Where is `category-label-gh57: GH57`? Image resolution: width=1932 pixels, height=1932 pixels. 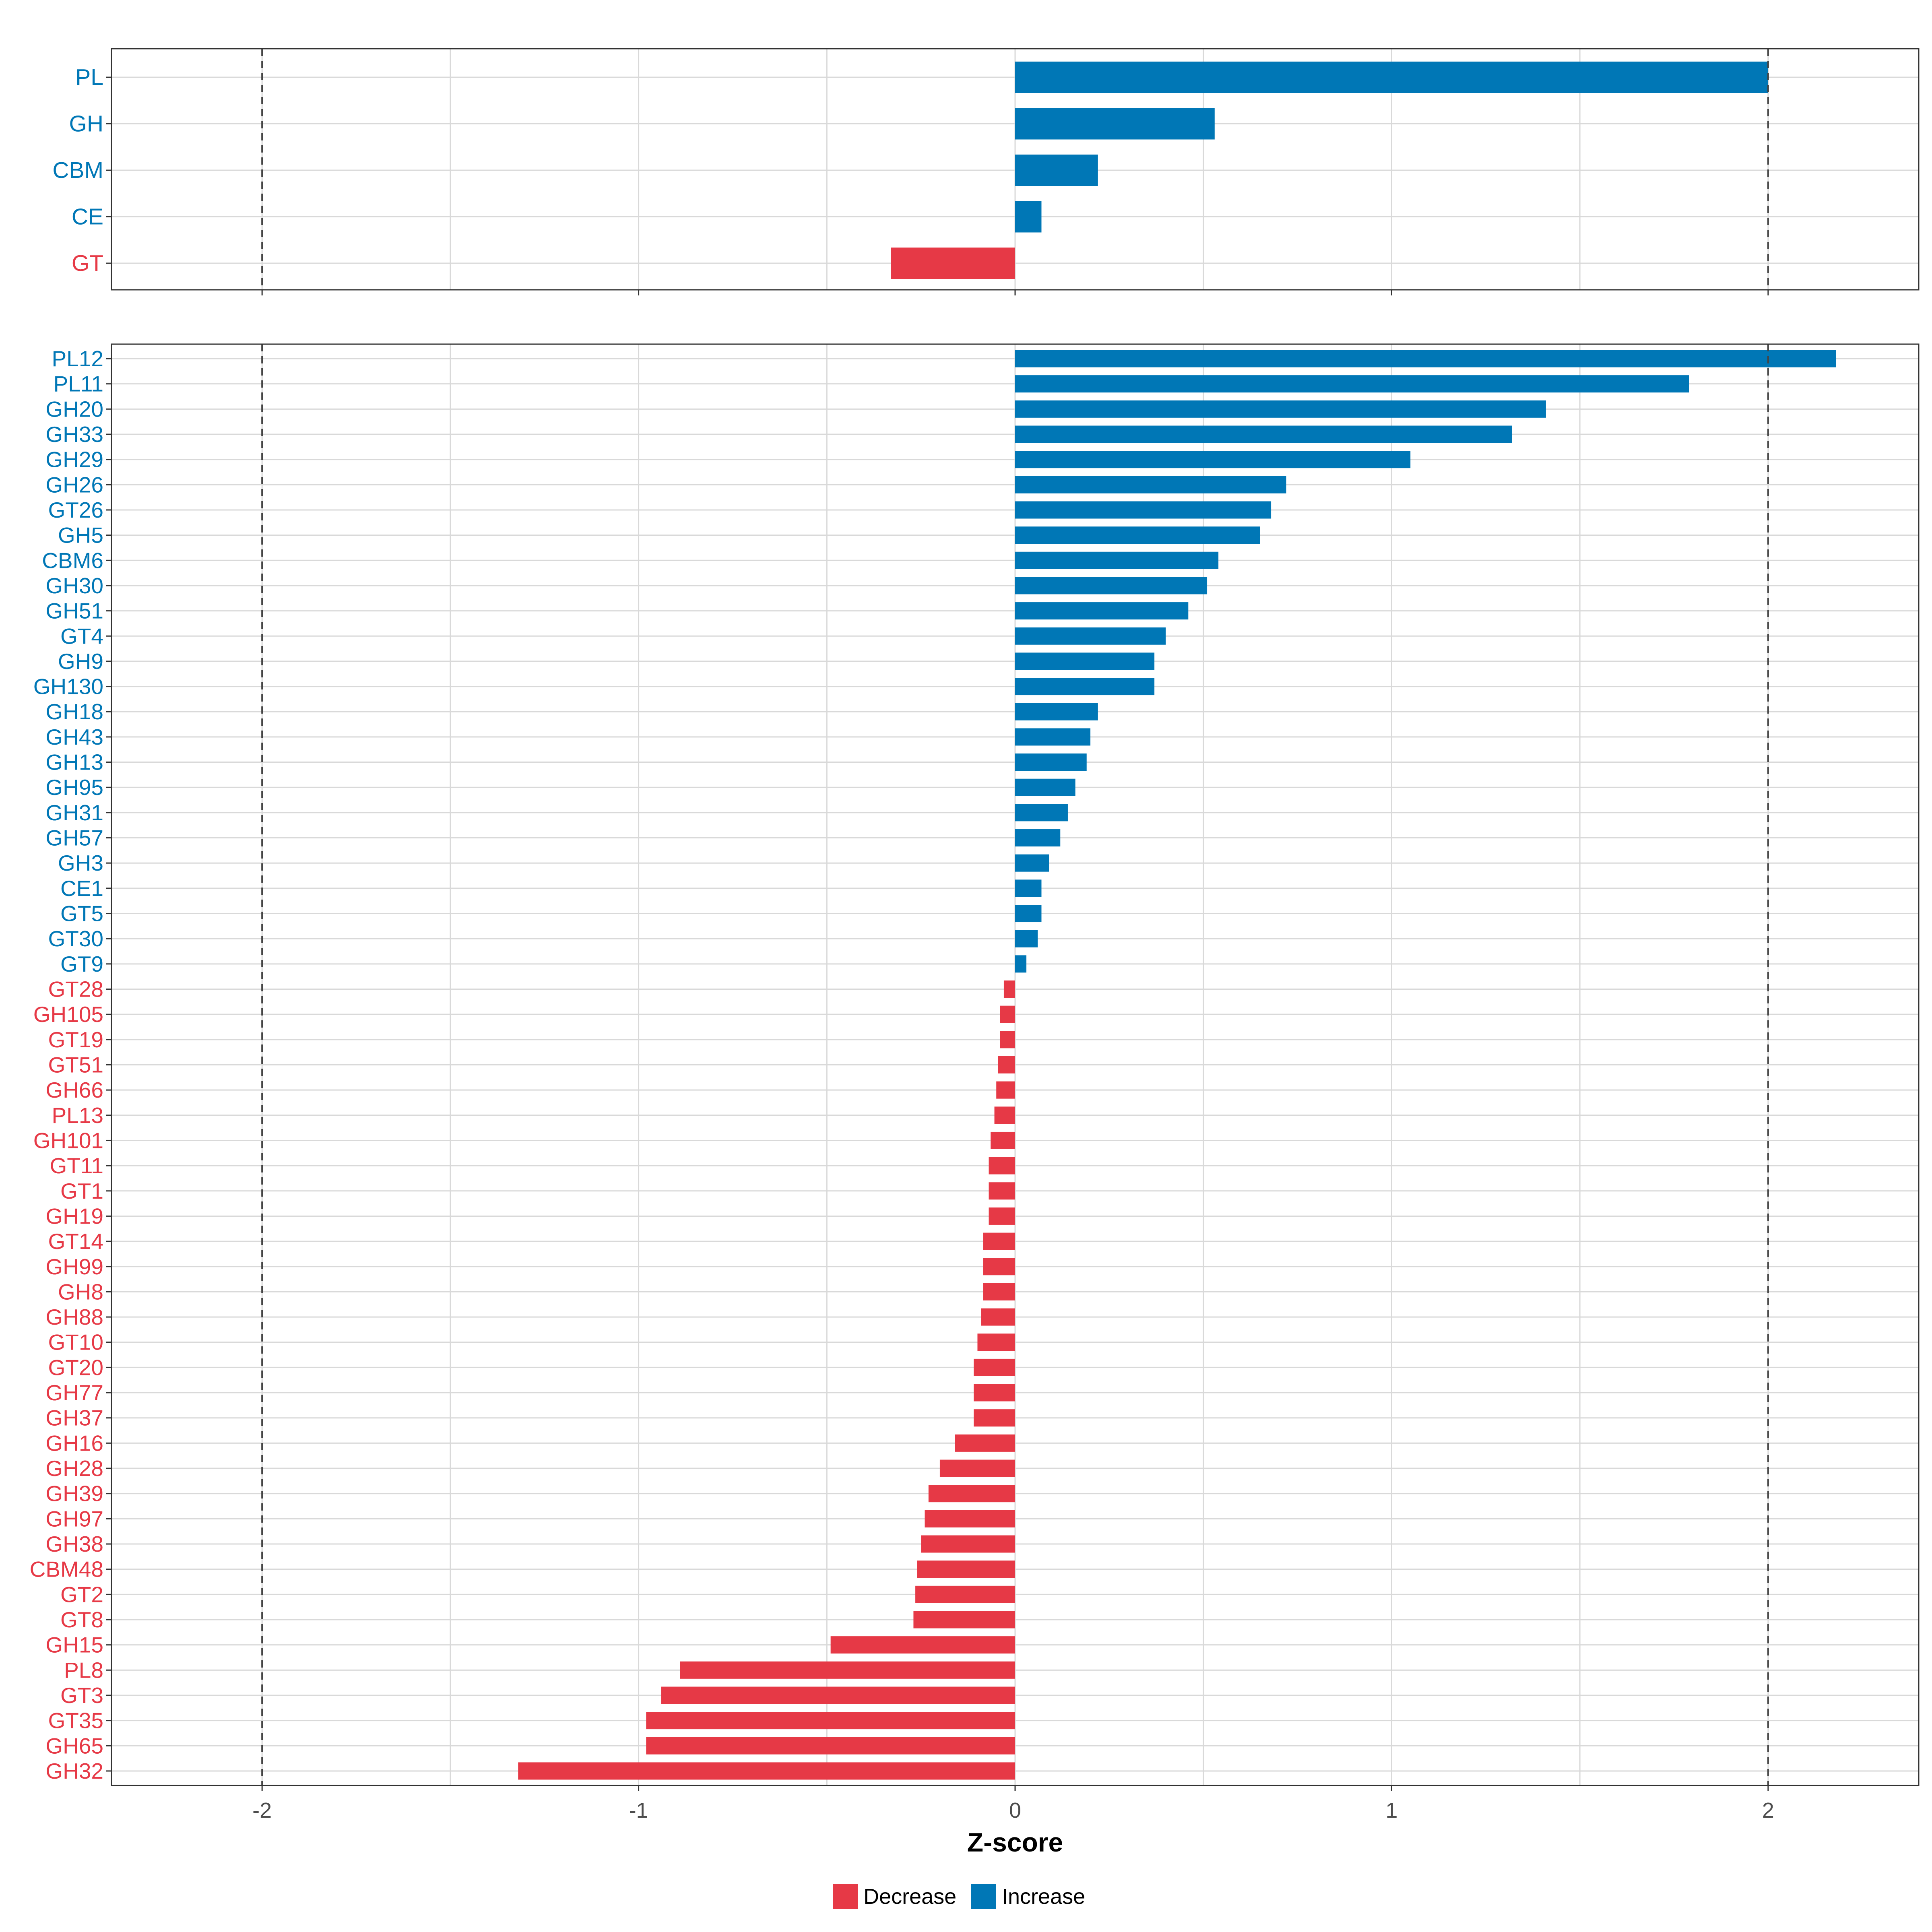 category-label-gh57: GH57 is located at coordinates (74, 838).